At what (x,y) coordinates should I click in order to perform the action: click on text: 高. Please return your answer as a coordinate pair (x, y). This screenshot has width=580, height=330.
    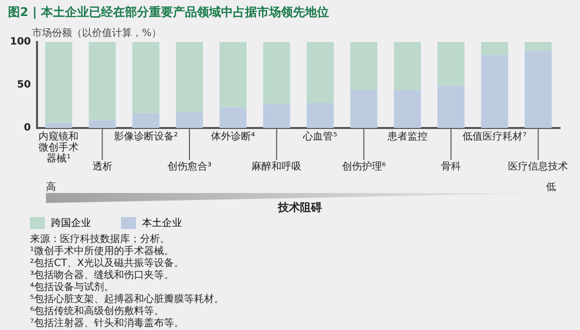
    Looking at the image, I should click on (51, 187).